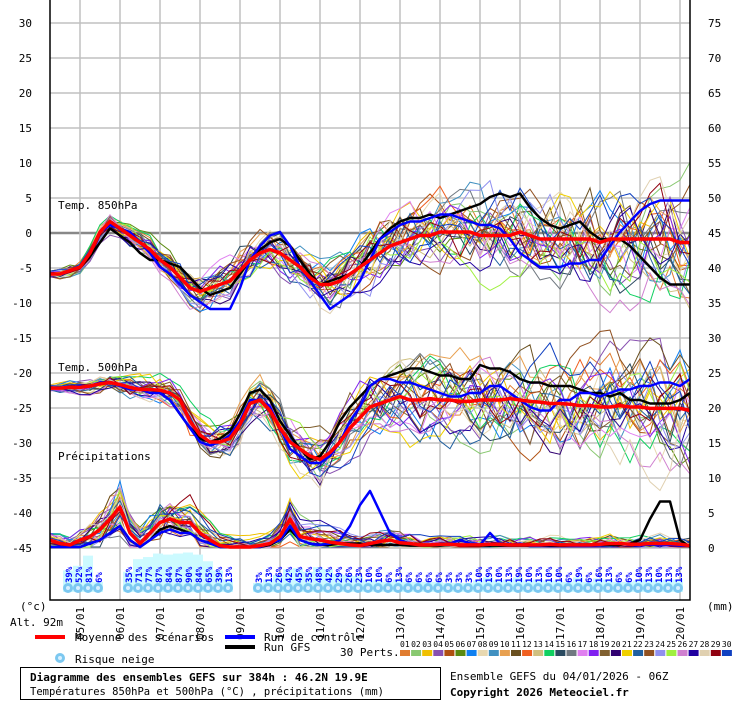  Describe the element at coordinates (461, 644) in the screenshot. I see `perturbation-legend-id: 06` at that location.